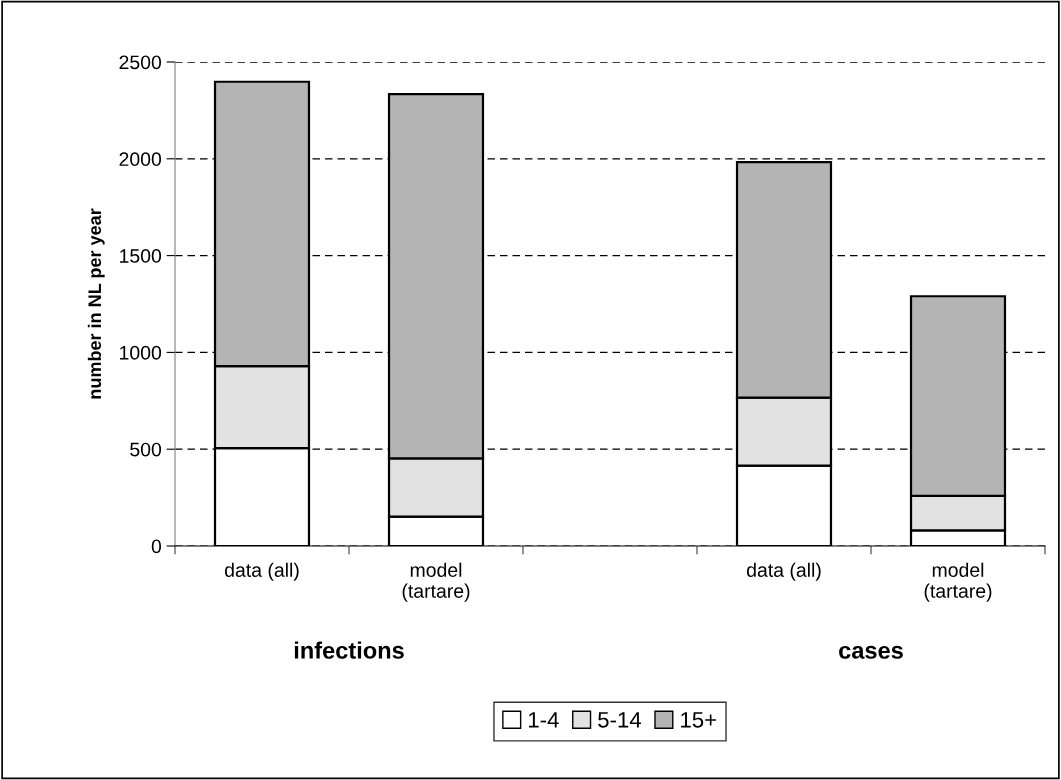 The height and width of the screenshot is (780, 1061). Describe the element at coordinates (141, 256) in the screenshot. I see `y-tick-label: 1500` at that location.